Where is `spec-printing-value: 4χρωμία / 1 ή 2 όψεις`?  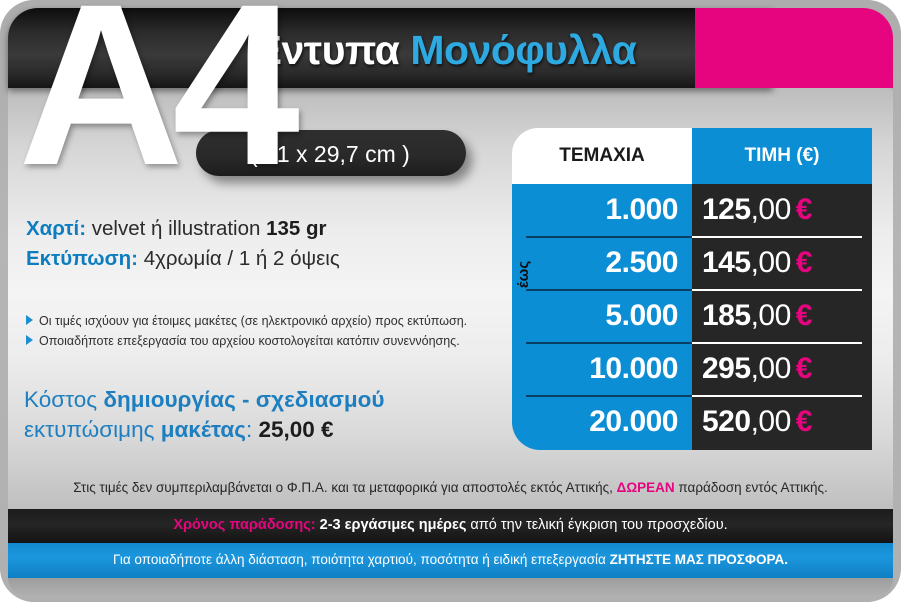
spec-printing-value: 4χρωμία / 1 ή 2 όψεις is located at coordinates (239, 258).